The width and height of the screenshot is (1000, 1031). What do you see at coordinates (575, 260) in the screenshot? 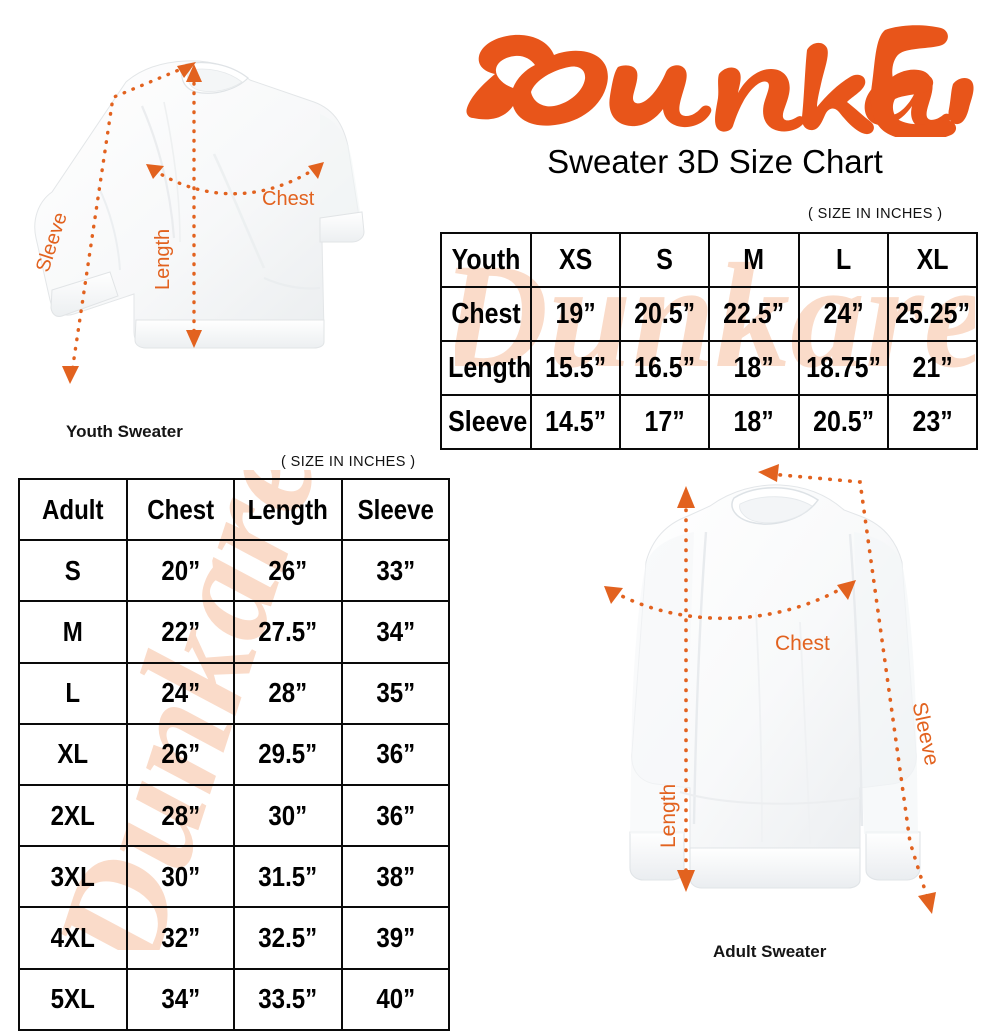
I see `youth-header-cell: XS` at bounding box center [575, 260].